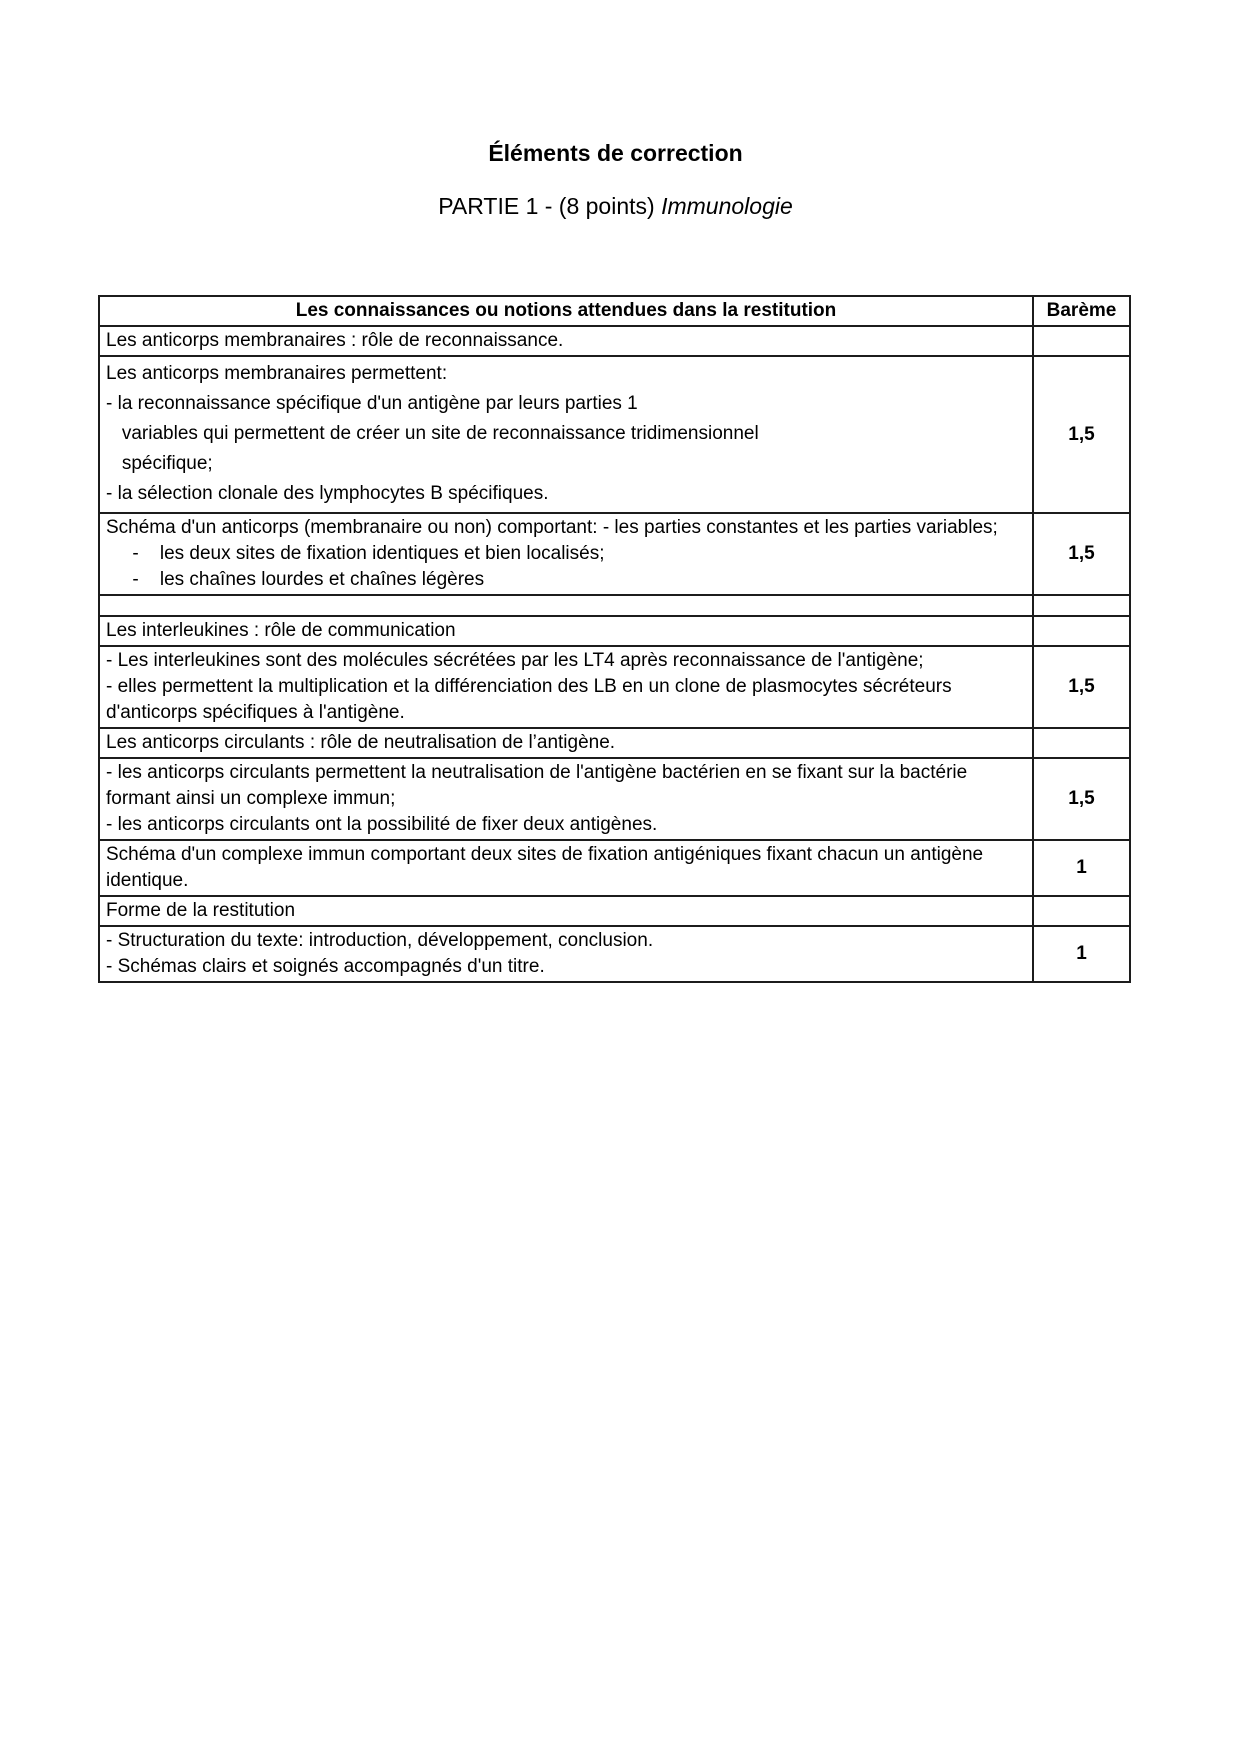 This screenshot has width=1240, height=1754. I want to click on table-row: Forme de la restitution, so click(614, 911).